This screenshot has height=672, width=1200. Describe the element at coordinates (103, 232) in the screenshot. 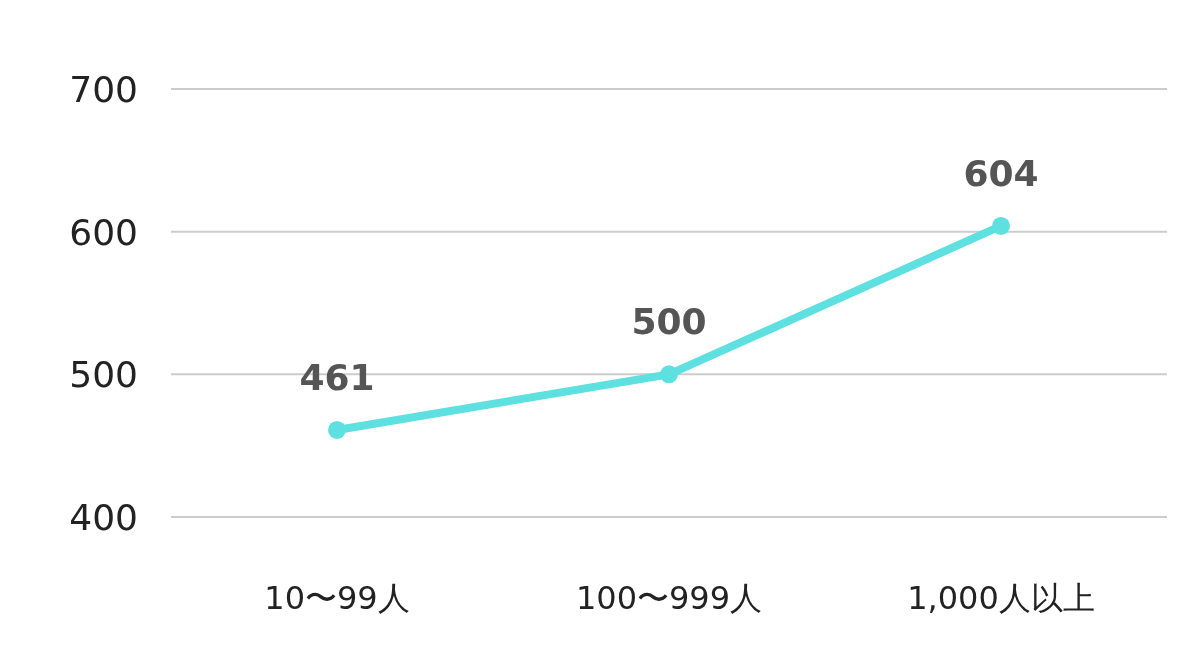

I see `y-tick-label: 600` at that location.